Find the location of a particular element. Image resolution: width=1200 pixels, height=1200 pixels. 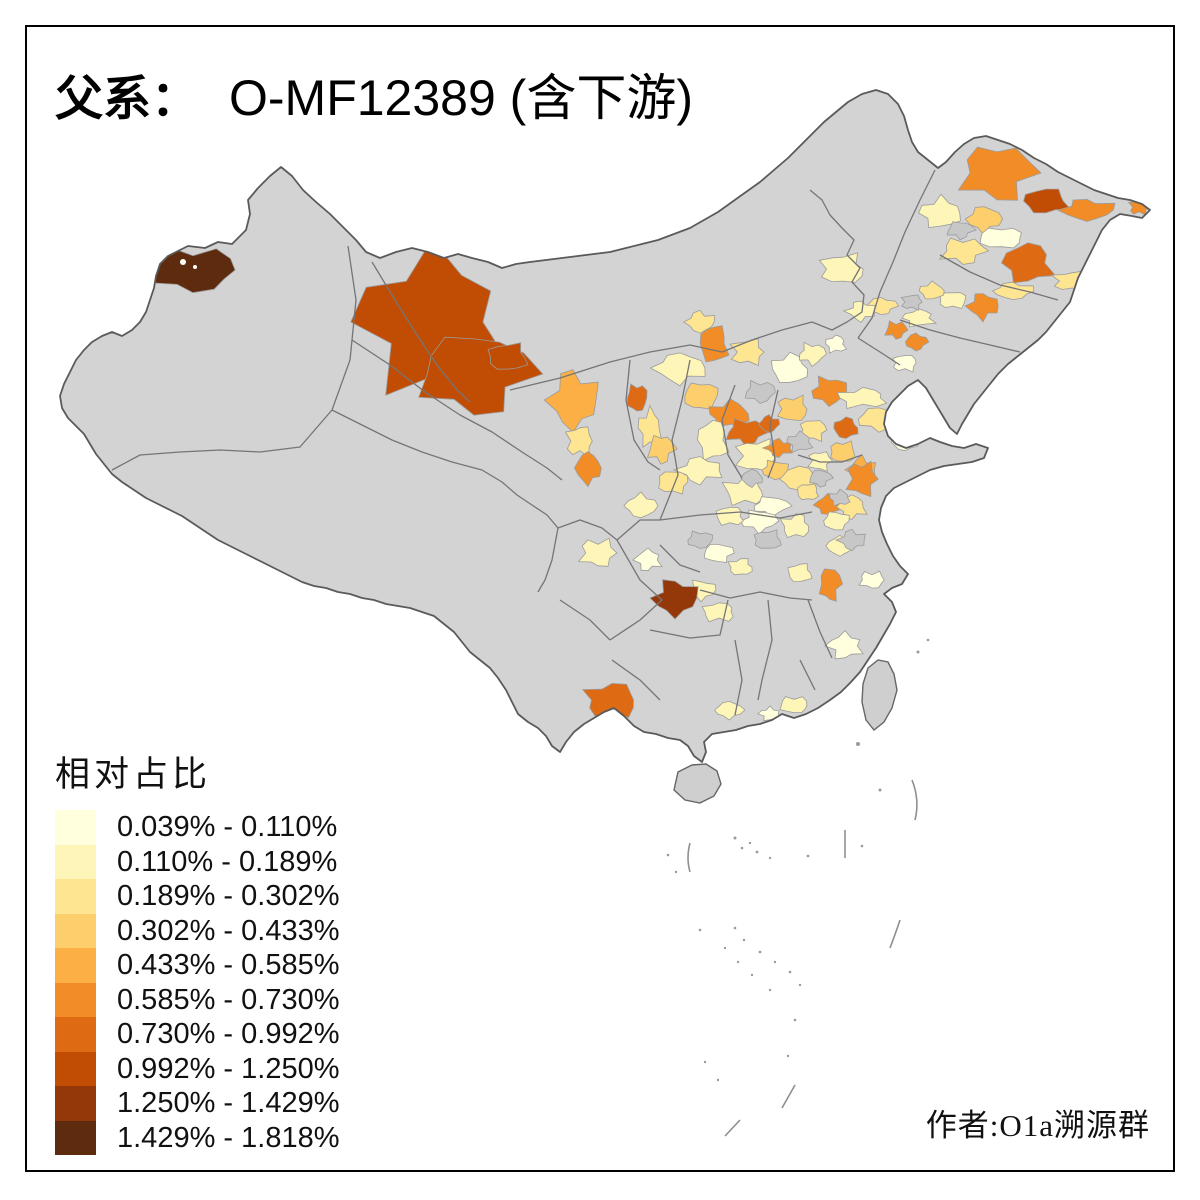

legend-label: 0.585% - 0.730% is located at coordinates (228, 999).